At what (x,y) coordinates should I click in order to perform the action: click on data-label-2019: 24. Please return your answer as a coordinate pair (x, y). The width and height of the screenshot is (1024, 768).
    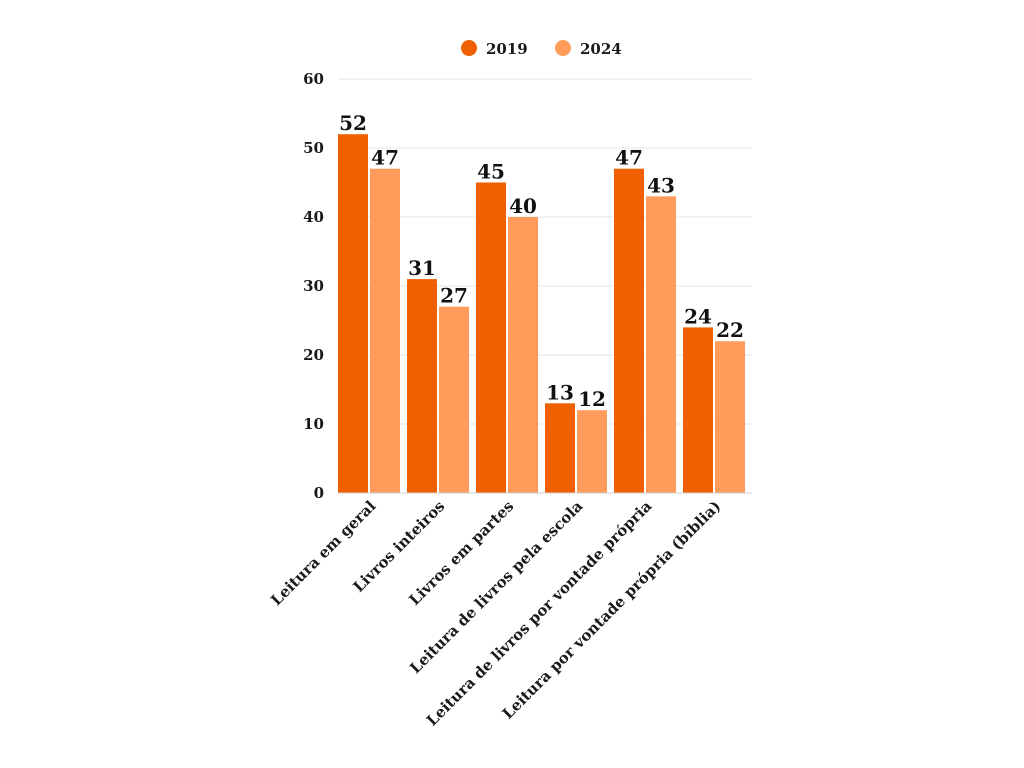
    Looking at the image, I should click on (698, 316).